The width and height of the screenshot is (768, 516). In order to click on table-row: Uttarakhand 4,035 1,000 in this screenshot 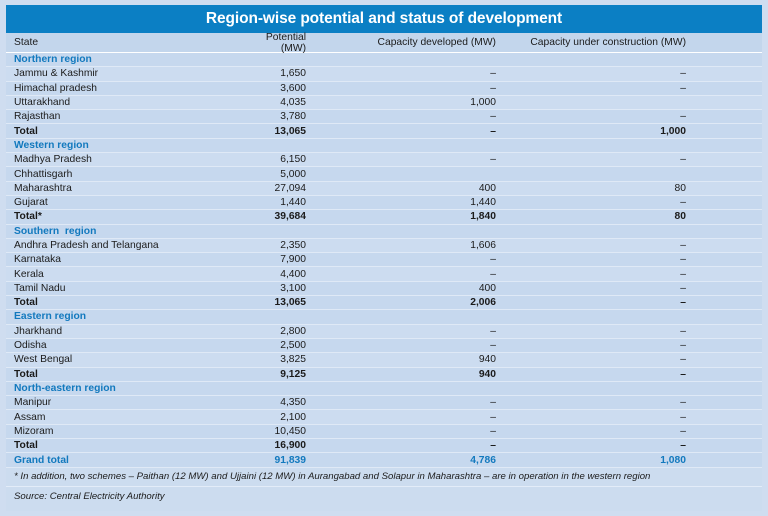, I will do `click(384, 103)`.